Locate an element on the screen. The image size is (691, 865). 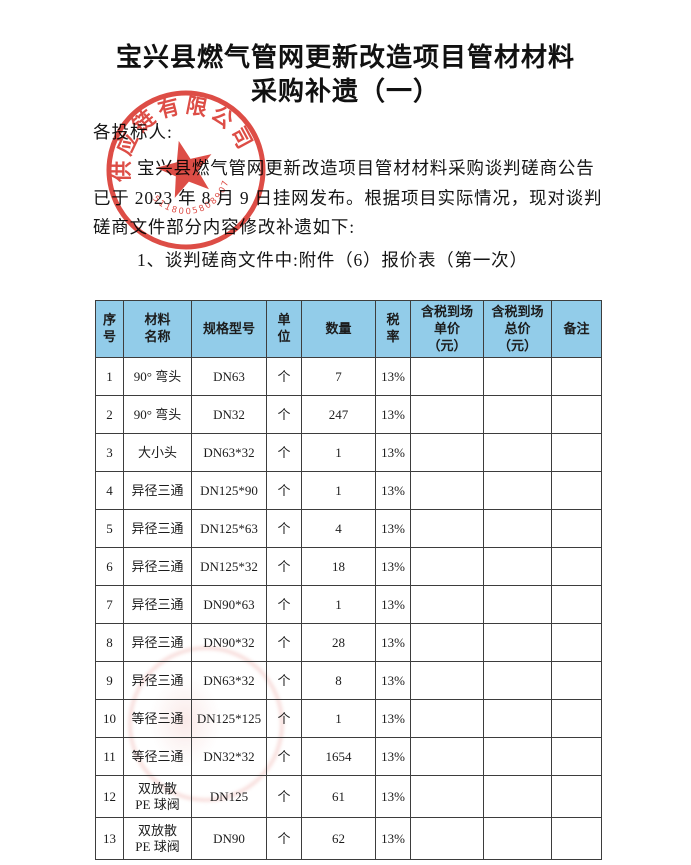
table-cell: DN125*90 is located at coordinates (229, 490).